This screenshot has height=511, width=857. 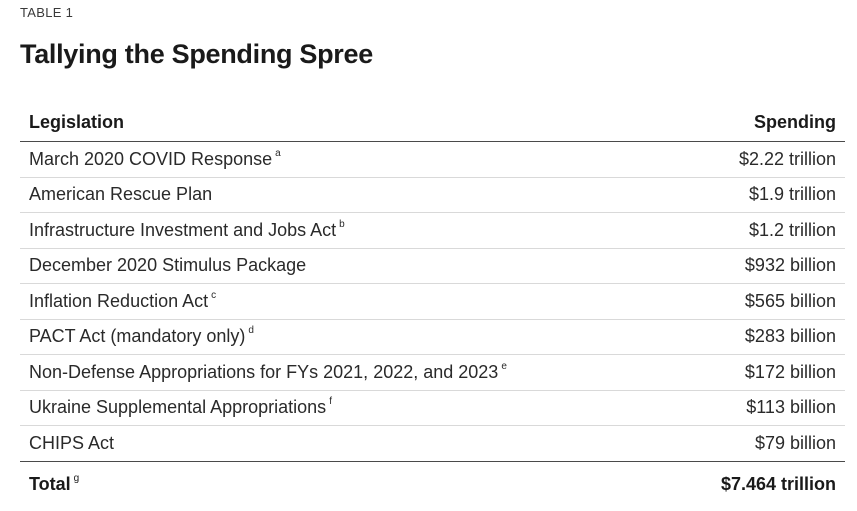 I want to click on spending-cell: $79 billion, so click(x=795, y=442).